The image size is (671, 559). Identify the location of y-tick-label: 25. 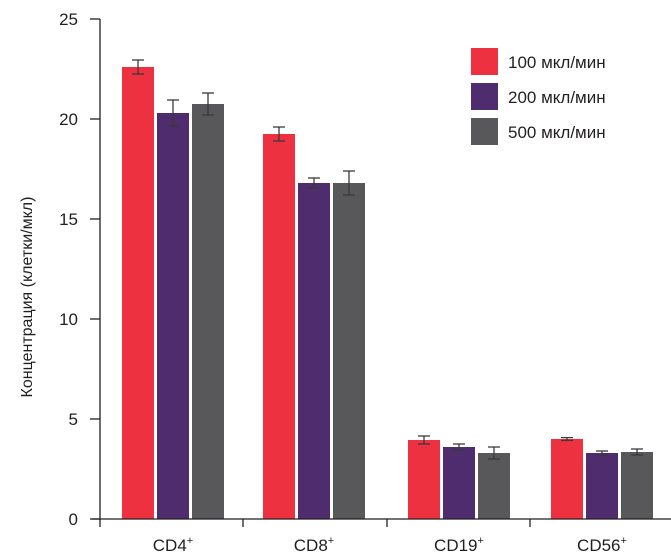
(68, 19).